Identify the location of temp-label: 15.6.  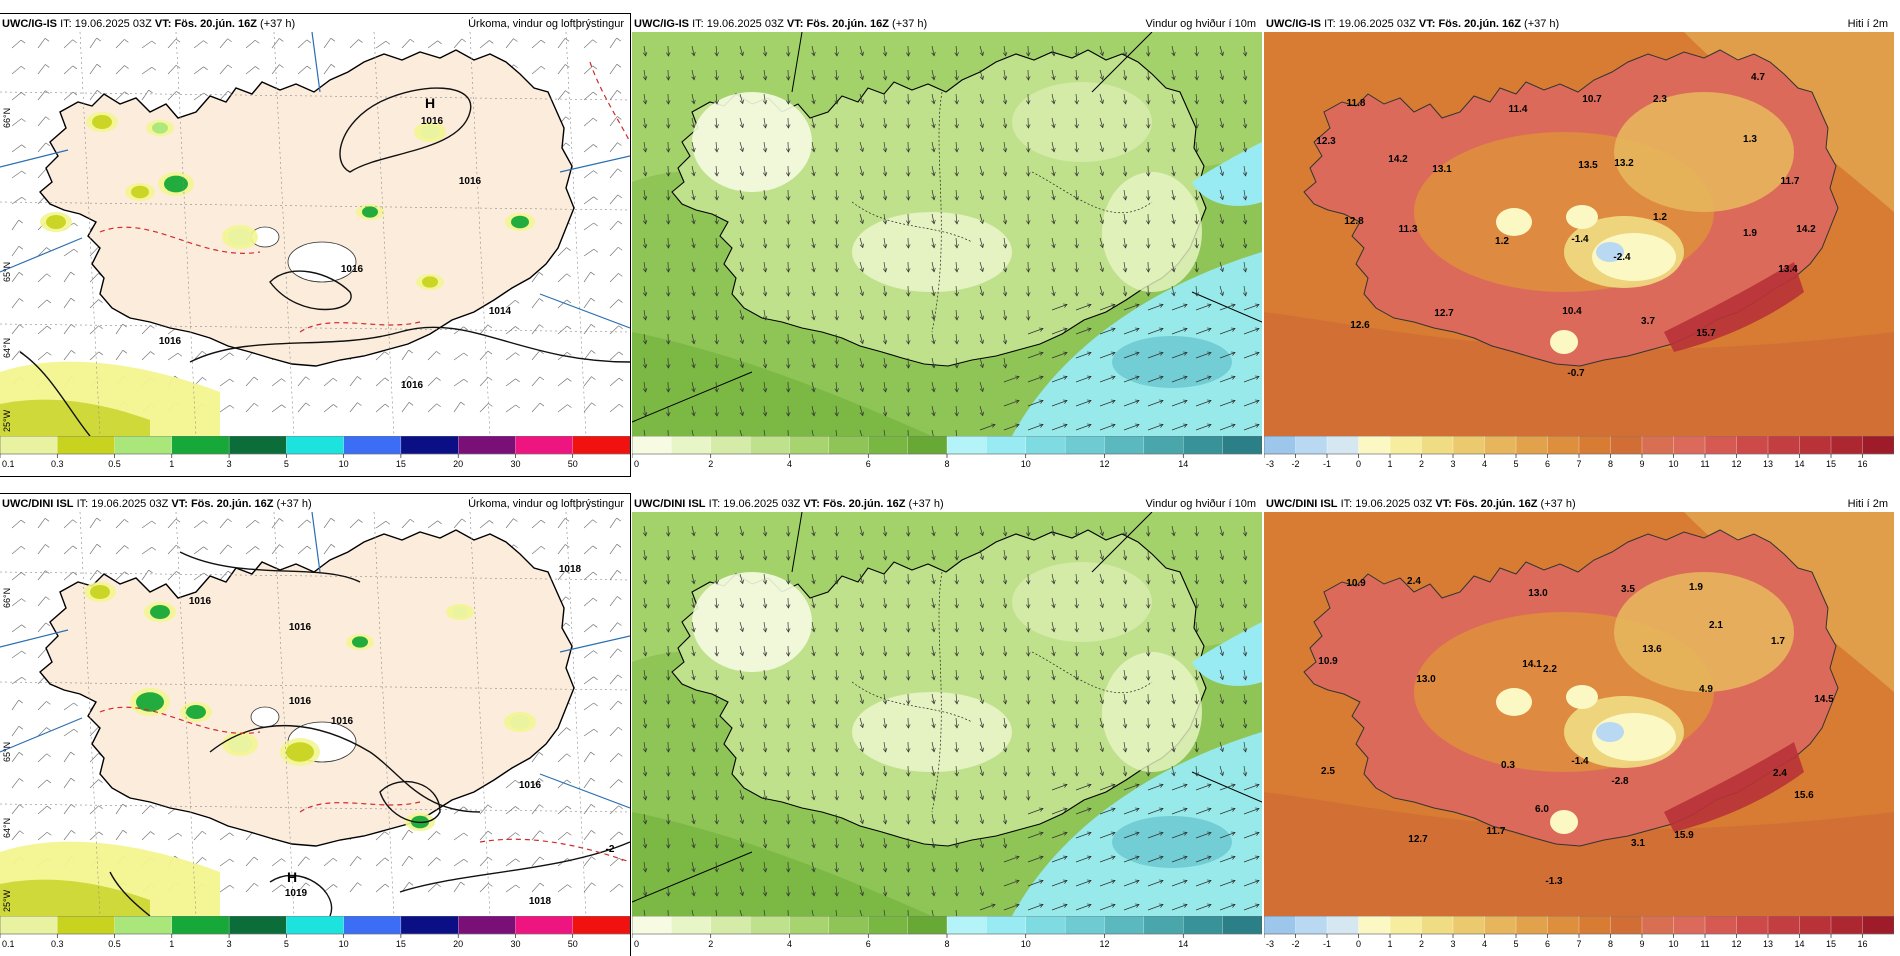
(1804, 795).